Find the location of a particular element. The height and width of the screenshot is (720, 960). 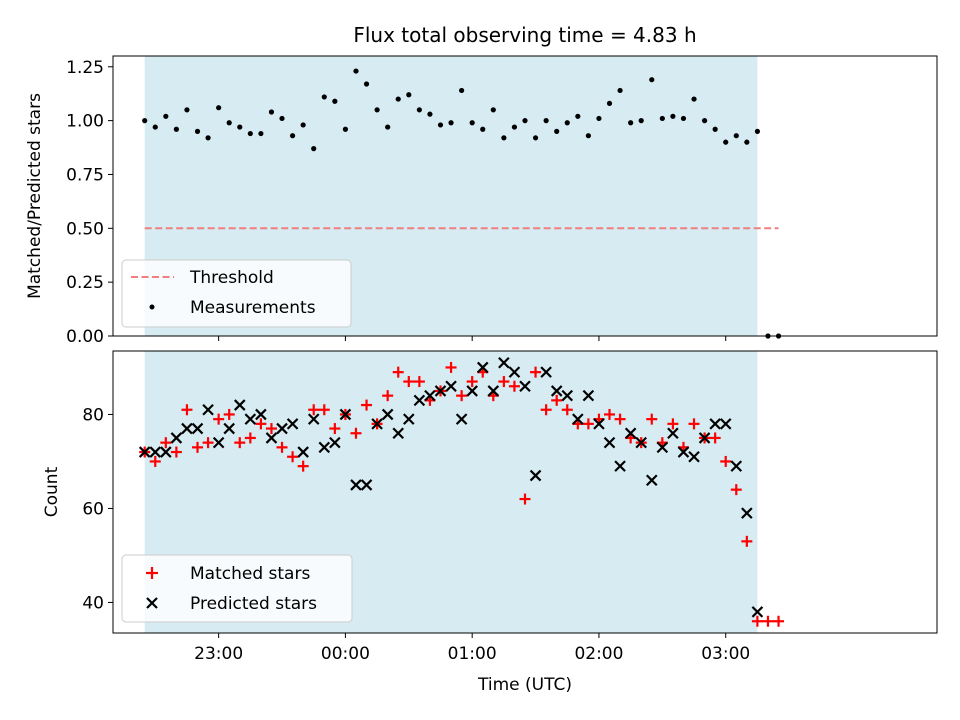

y-tick-label: 1.00 is located at coordinates (85, 122).